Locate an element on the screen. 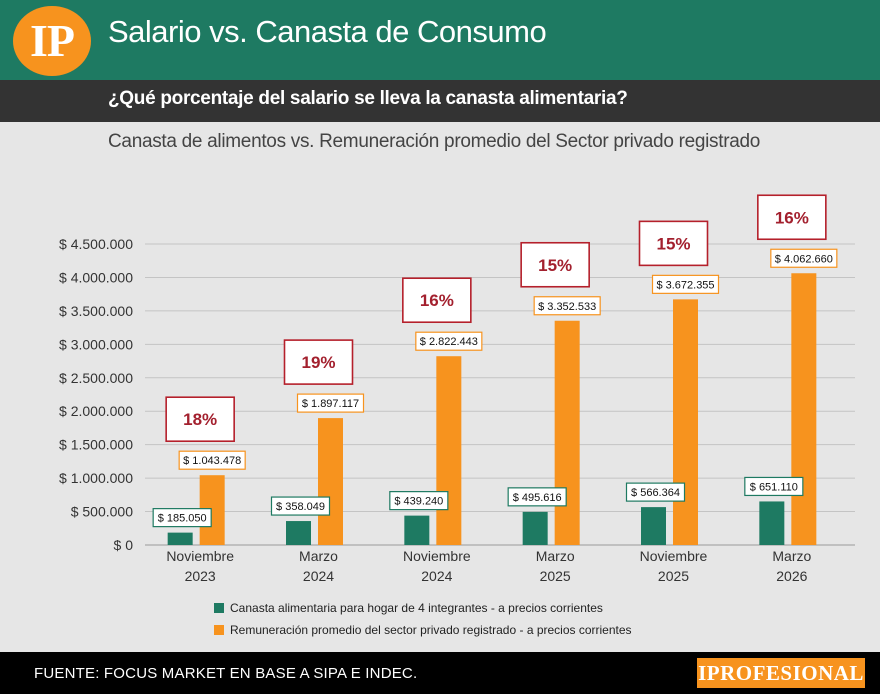 This screenshot has height=694, width=880. header: IP Salario vs. Canasta de Consumo is located at coordinates (440, 40).